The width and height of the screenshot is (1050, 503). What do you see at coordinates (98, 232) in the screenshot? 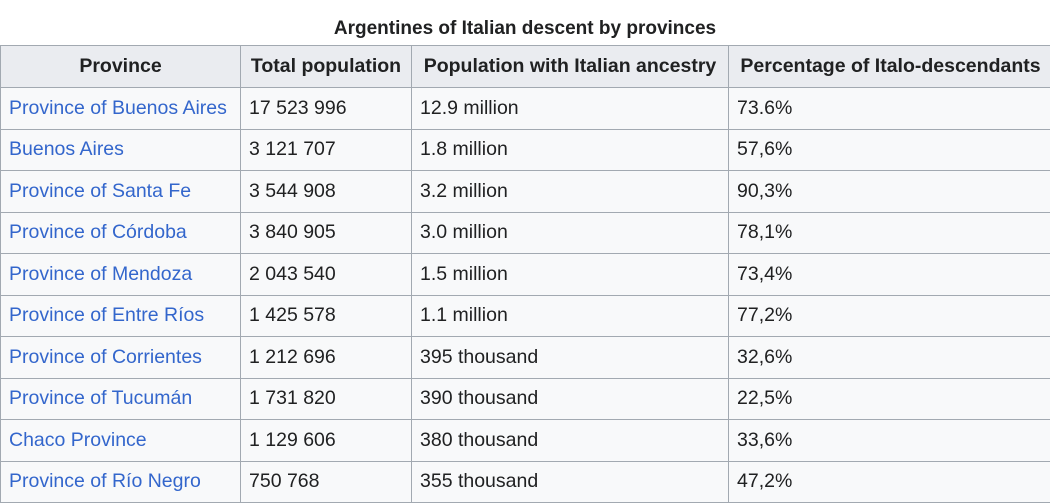
I see `province-link: Province of Córdoba` at bounding box center [98, 232].